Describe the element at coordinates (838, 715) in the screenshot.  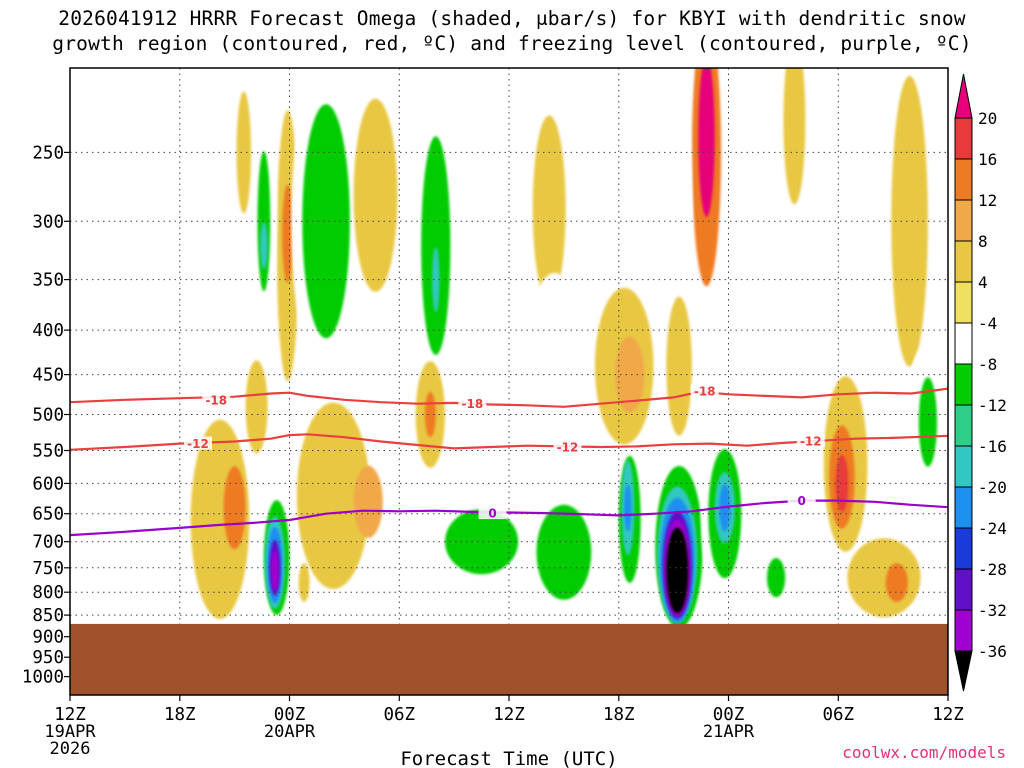
I see `x-tick-label-42: 06Z` at that location.